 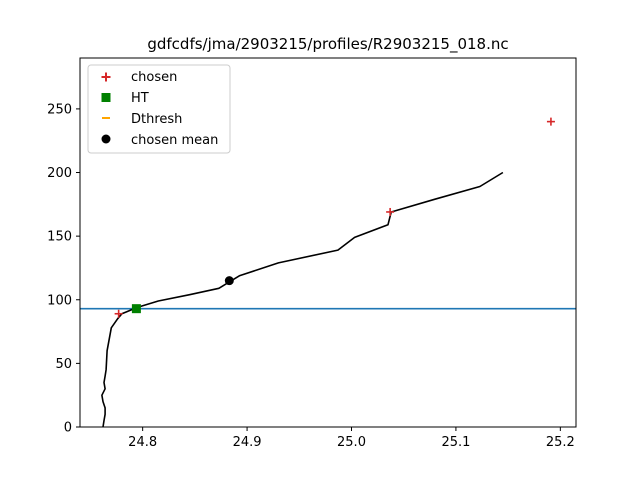 What do you see at coordinates (106, 97) in the screenshot?
I see `legend-marker-ht` at bounding box center [106, 97].